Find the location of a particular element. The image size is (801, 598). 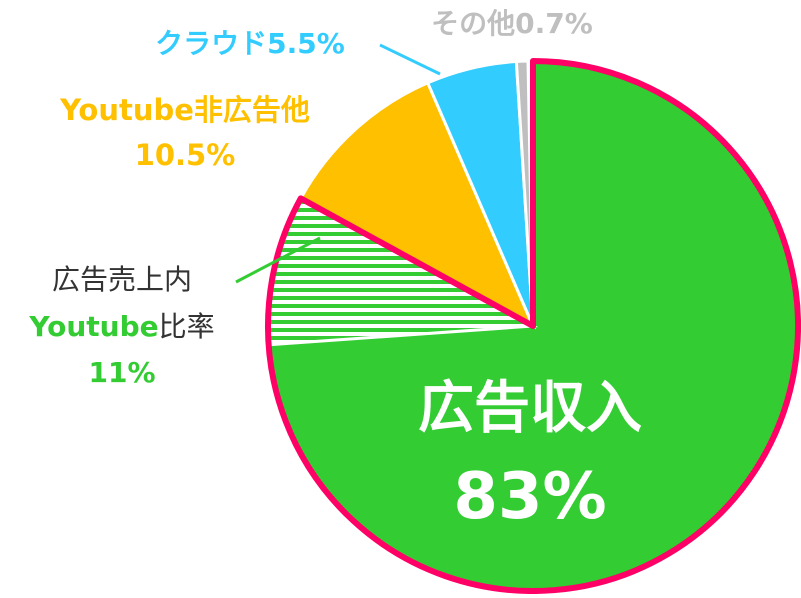

annotation-text: Youtube比率 is located at coordinates (121, 326).